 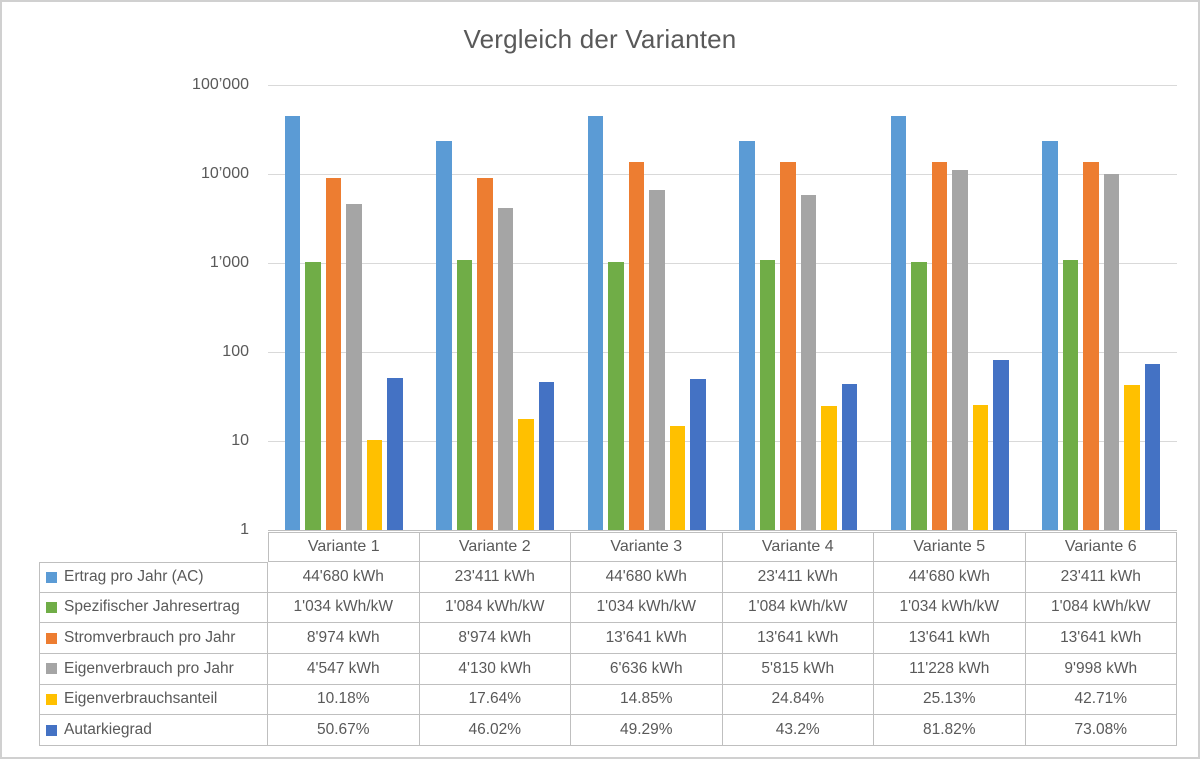 I want to click on series-name: Ertrag pro Jahr (AC), so click(x=134, y=577).